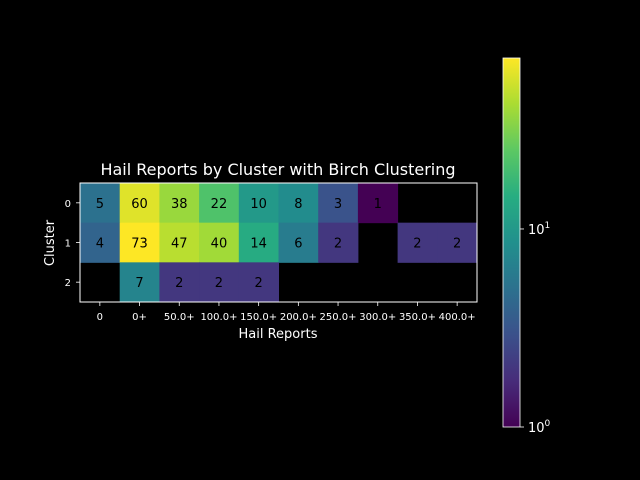  Describe the element at coordinates (535, 328) in the screenshot. I see `colorbar-ticks: 100 10¹` at that location.